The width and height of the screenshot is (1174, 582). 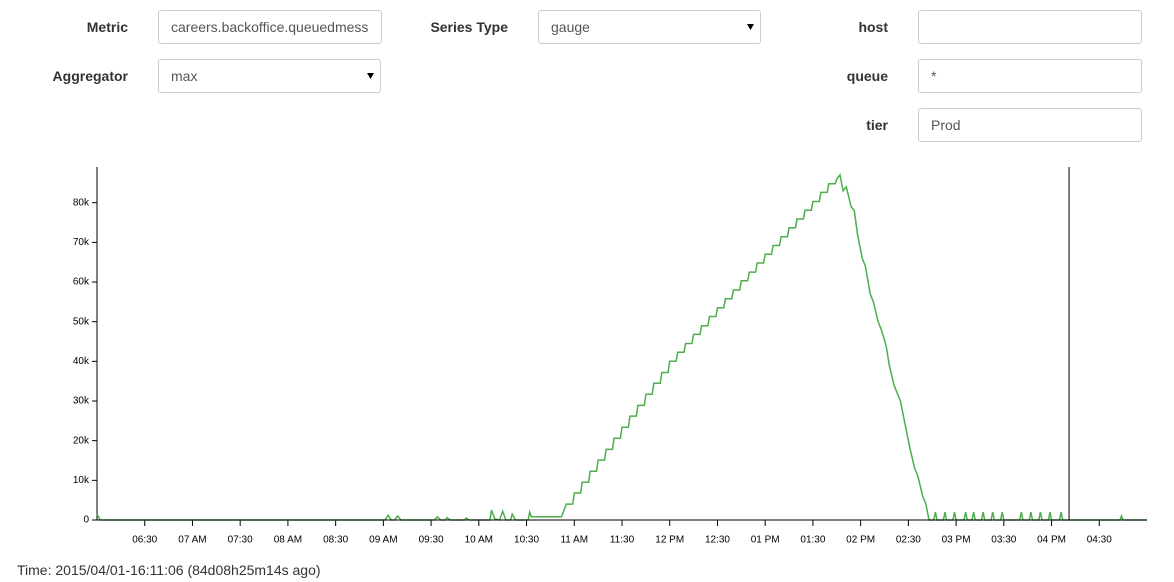 What do you see at coordinates (81, 321) in the screenshot?
I see `y-tick-label: 50k` at bounding box center [81, 321].